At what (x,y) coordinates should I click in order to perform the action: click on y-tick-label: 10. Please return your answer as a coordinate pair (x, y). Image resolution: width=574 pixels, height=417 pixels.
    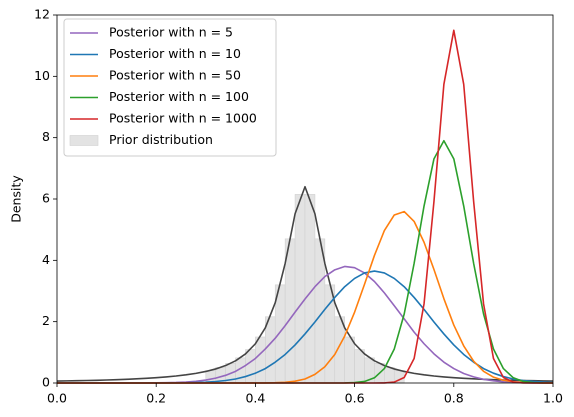
    Looking at the image, I should click on (42, 75).